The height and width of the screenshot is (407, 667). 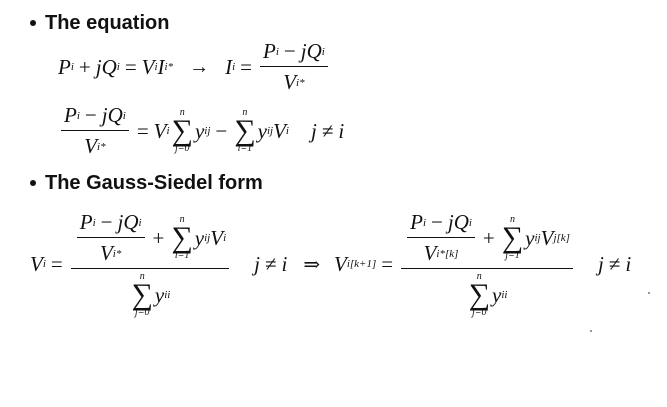 I want to click on bullet-equation: The equation, so click(x=99, y=23).